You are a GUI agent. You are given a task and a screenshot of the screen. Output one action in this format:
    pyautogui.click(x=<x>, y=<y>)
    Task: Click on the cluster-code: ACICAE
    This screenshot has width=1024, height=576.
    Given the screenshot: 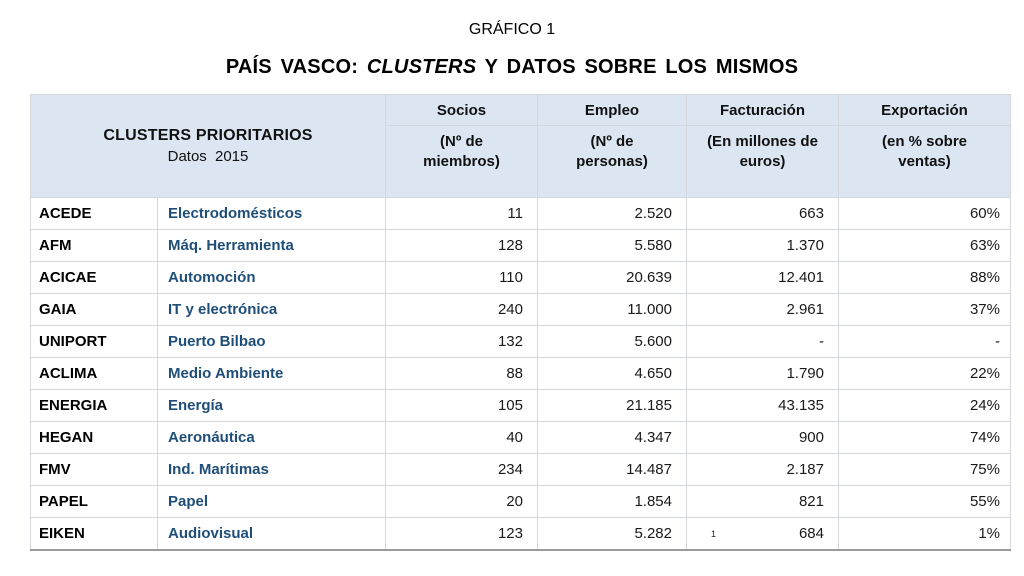 What is the action you would take?
    pyautogui.click(x=94, y=277)
    